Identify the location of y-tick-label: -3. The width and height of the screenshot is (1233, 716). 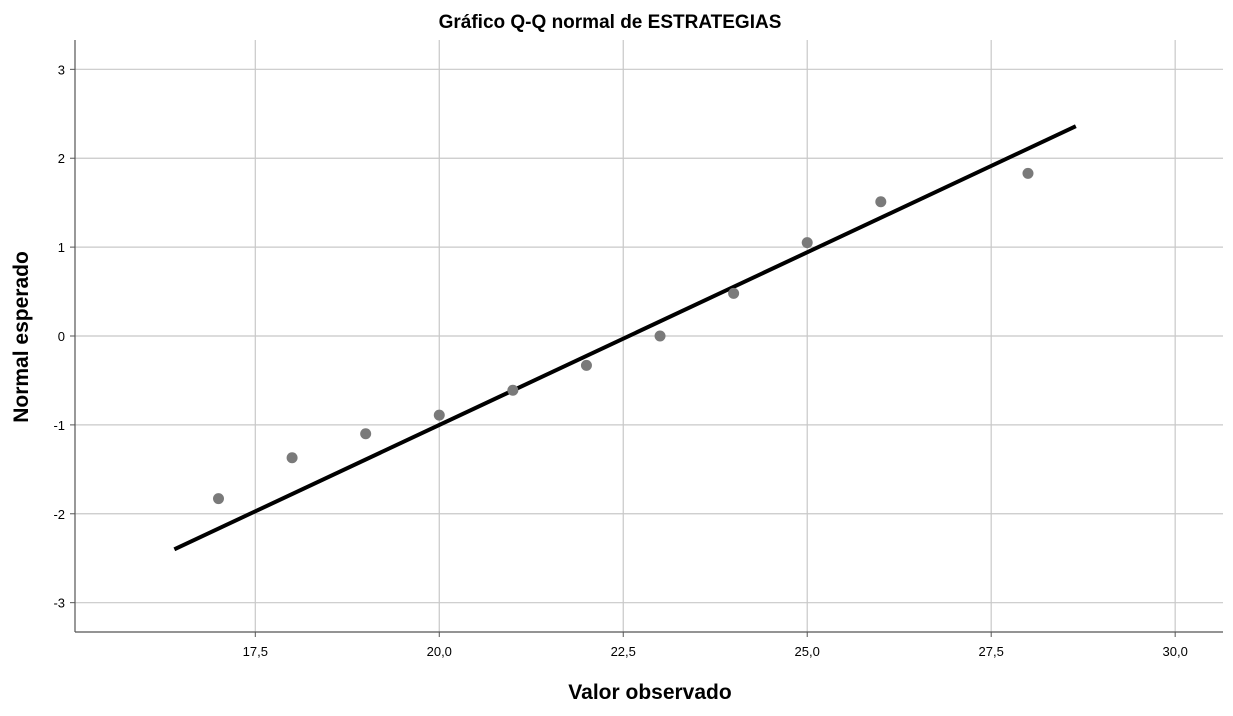
(59, 603).